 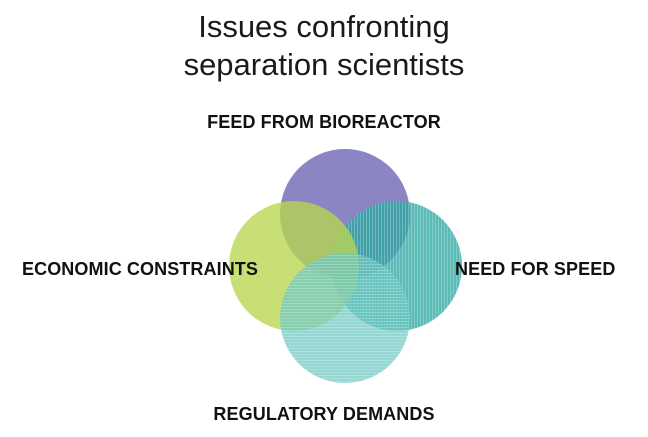 What do you see at coordinates (324, 26) in the screenshot?
I see `title-line-1: Issues confronting` at bounding box center [324, 26].